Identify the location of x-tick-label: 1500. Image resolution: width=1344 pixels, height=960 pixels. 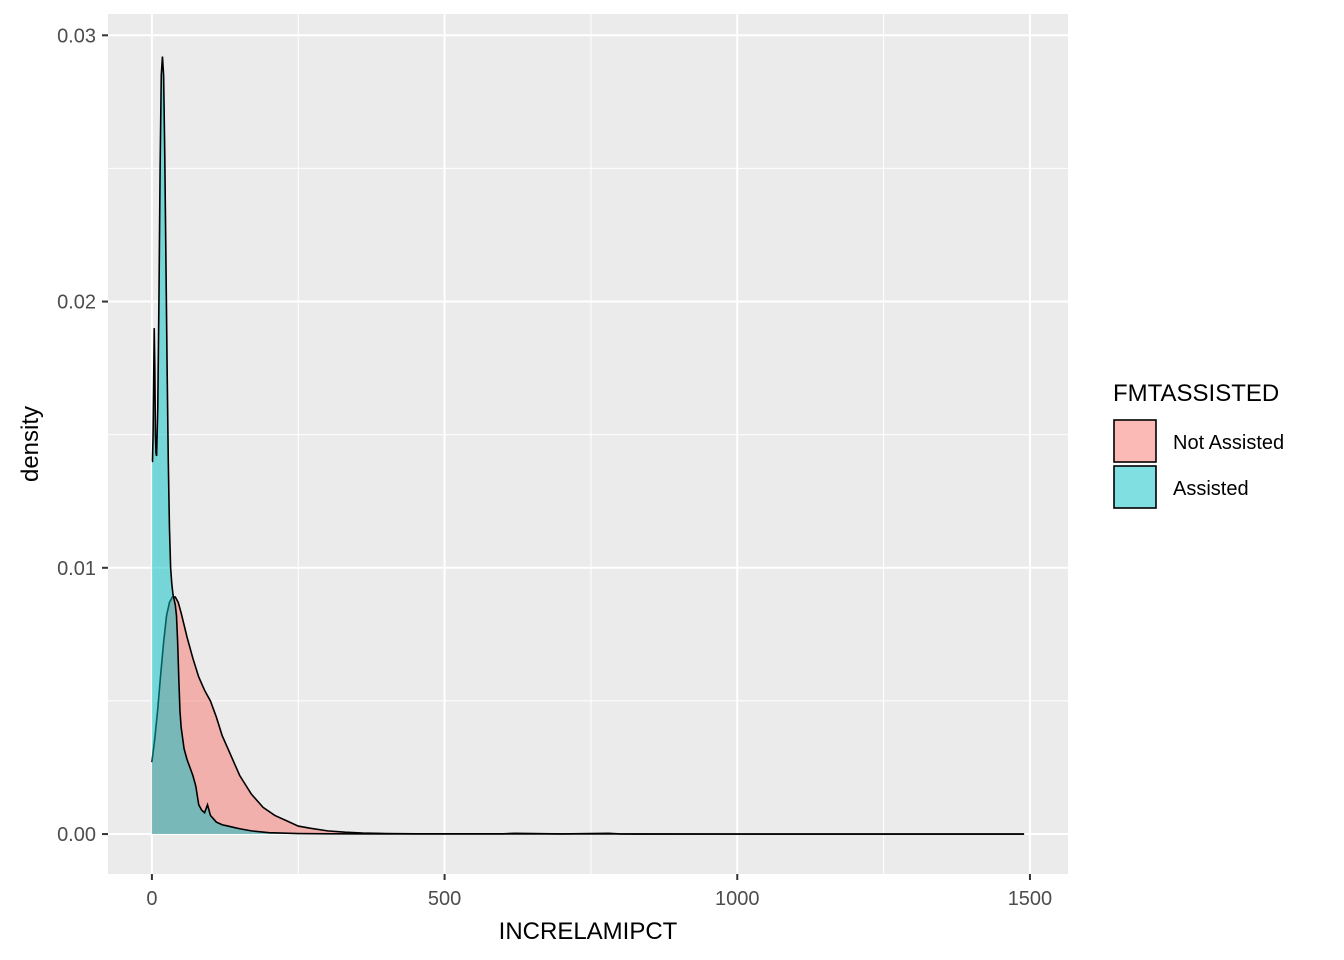
(1030, 899).